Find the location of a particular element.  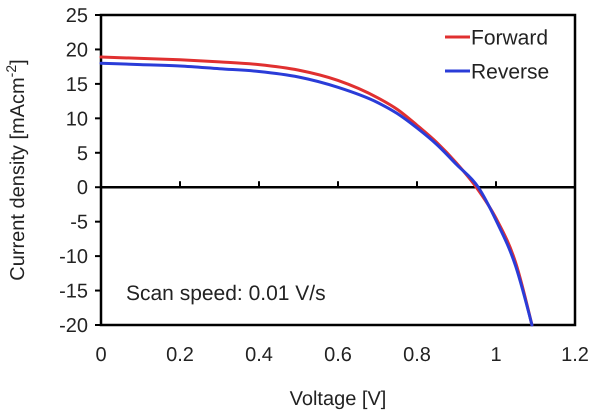

x-tick-label: 1 is located at coordinates (496, 355).